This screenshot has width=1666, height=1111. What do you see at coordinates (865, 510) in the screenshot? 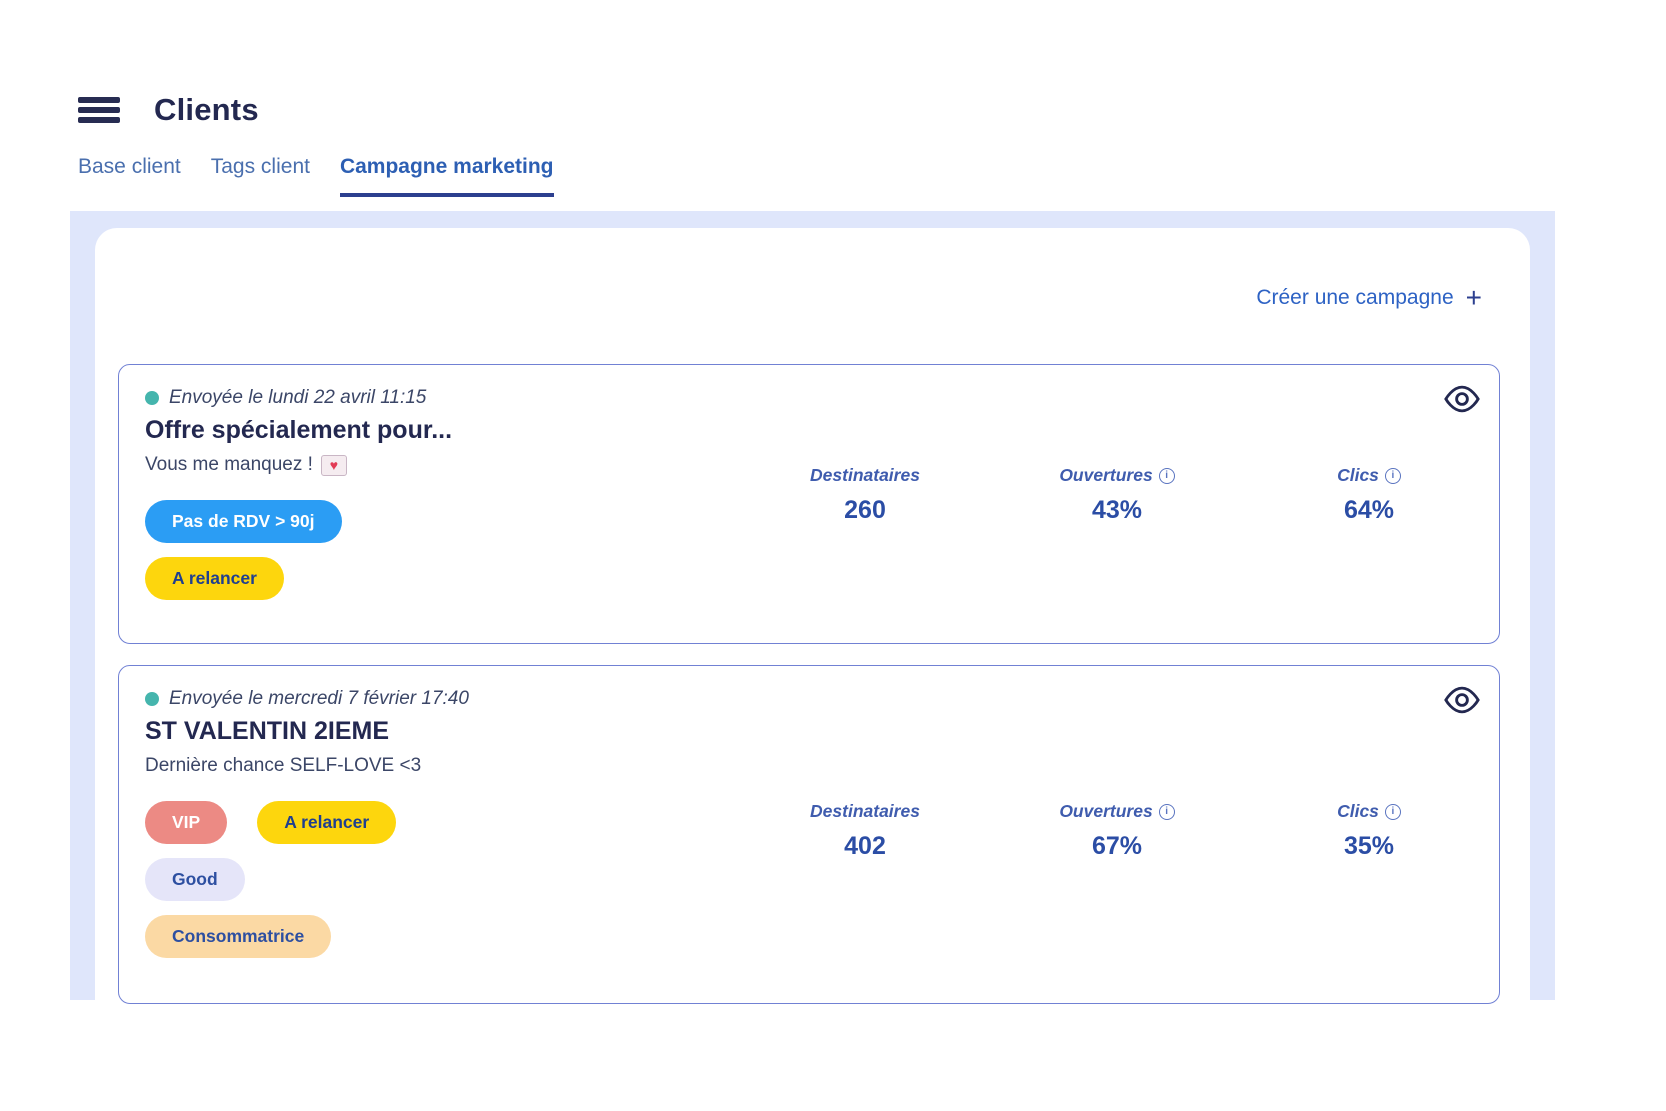
I see `stat-destinataires-value: 260` at bounding box center [865, 510].